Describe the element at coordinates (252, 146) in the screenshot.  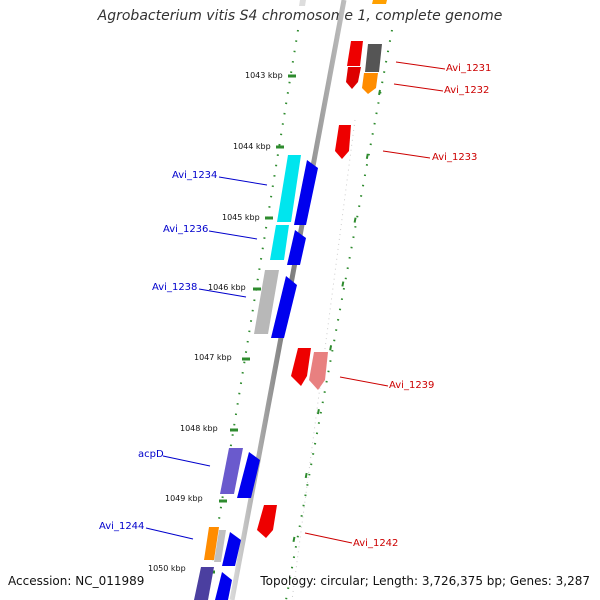
I see `tick-label: 1044 kbp` at that location.